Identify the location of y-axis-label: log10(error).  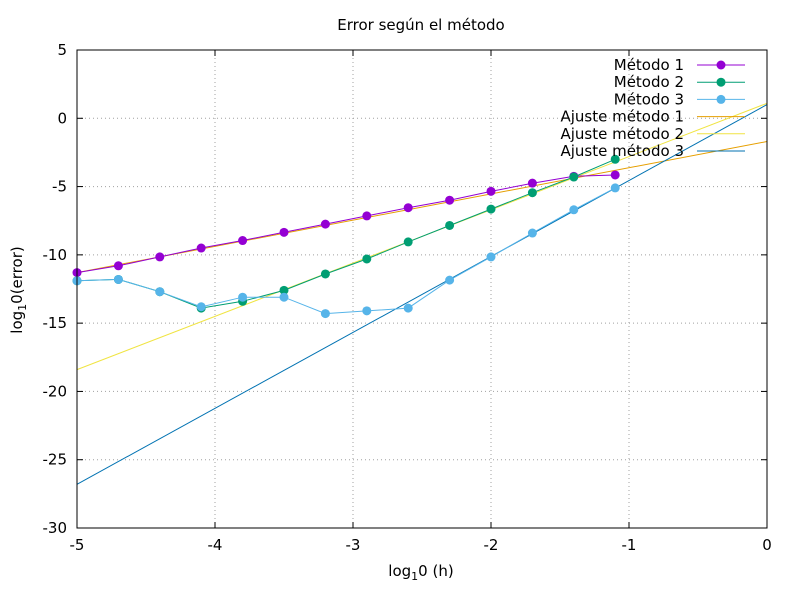
(18, 289).